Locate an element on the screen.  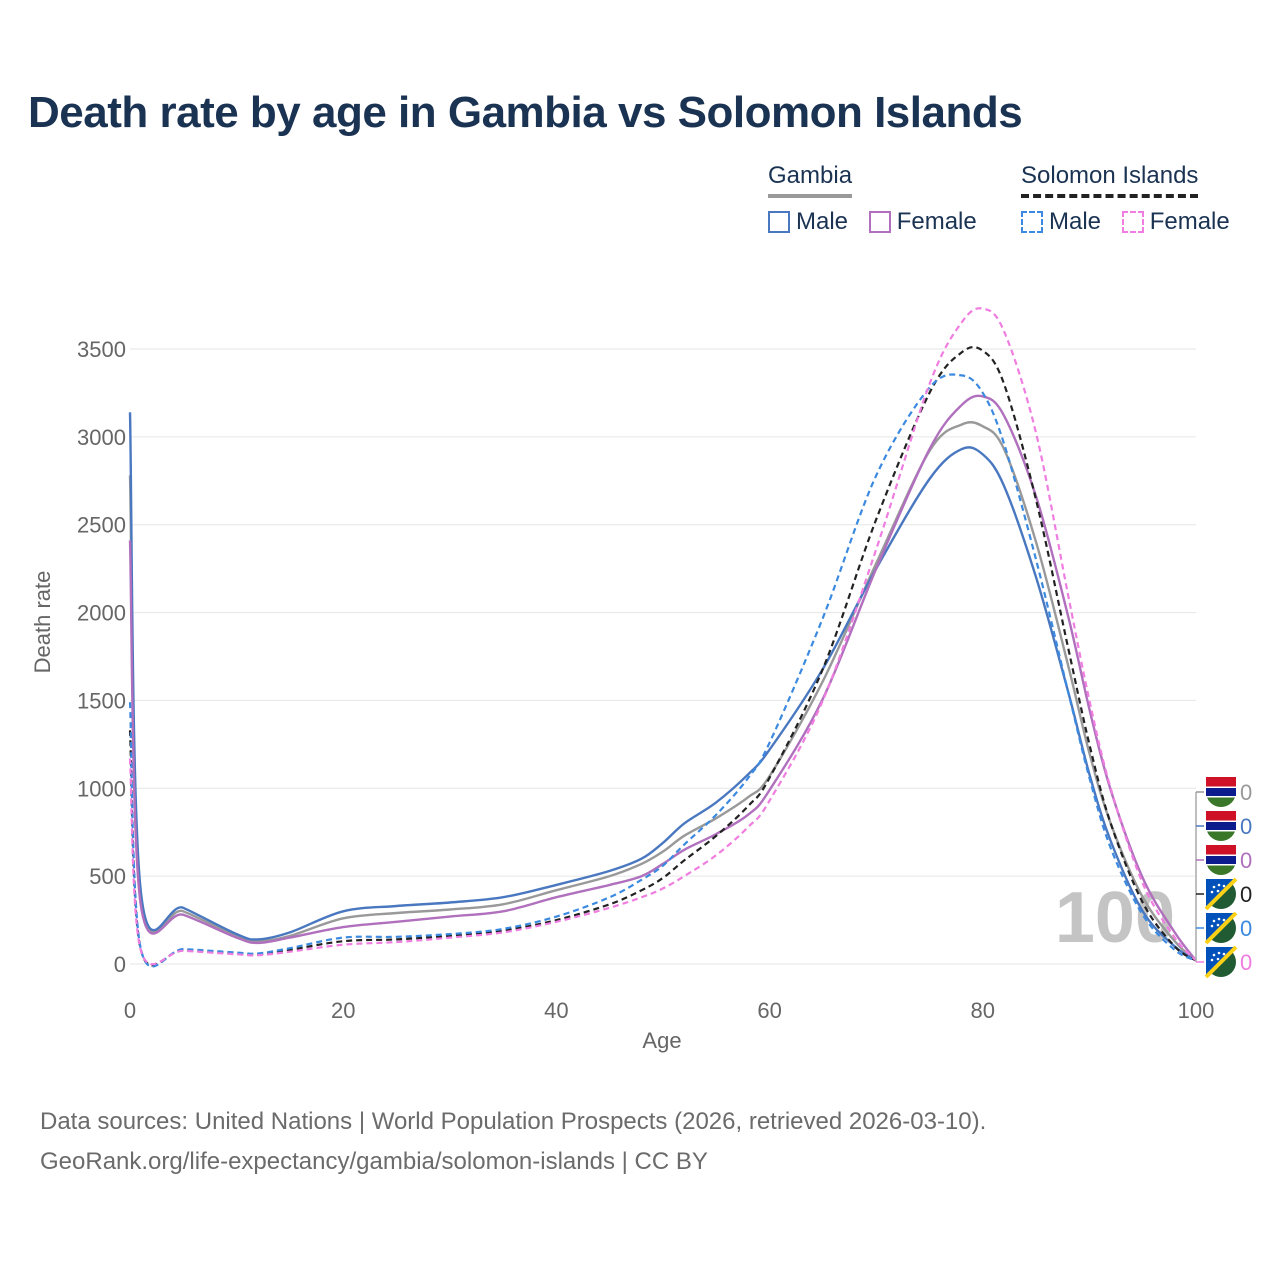
y-tick-label: 1500 is located at coordinates (101, 700).